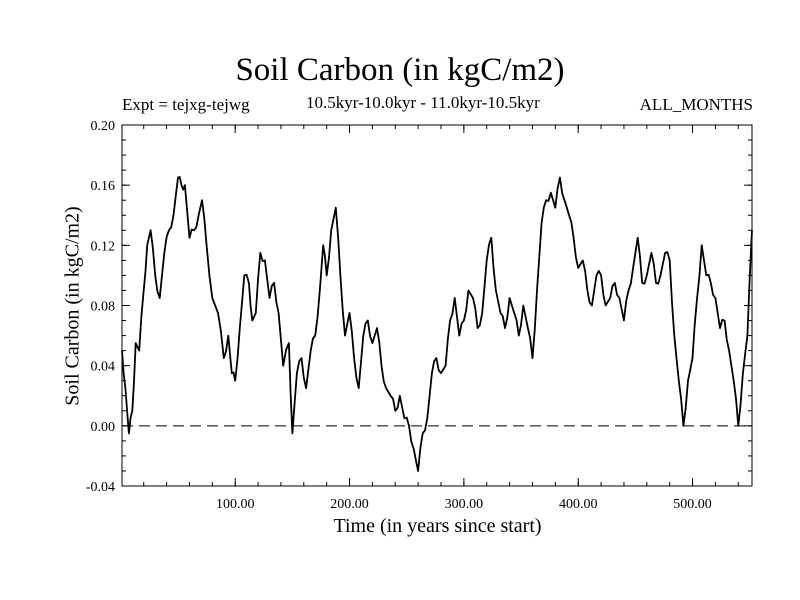  Describe the element at coordinates (349, 504) in the screenshot. I see `x-tick-label: 200.00` at that location.